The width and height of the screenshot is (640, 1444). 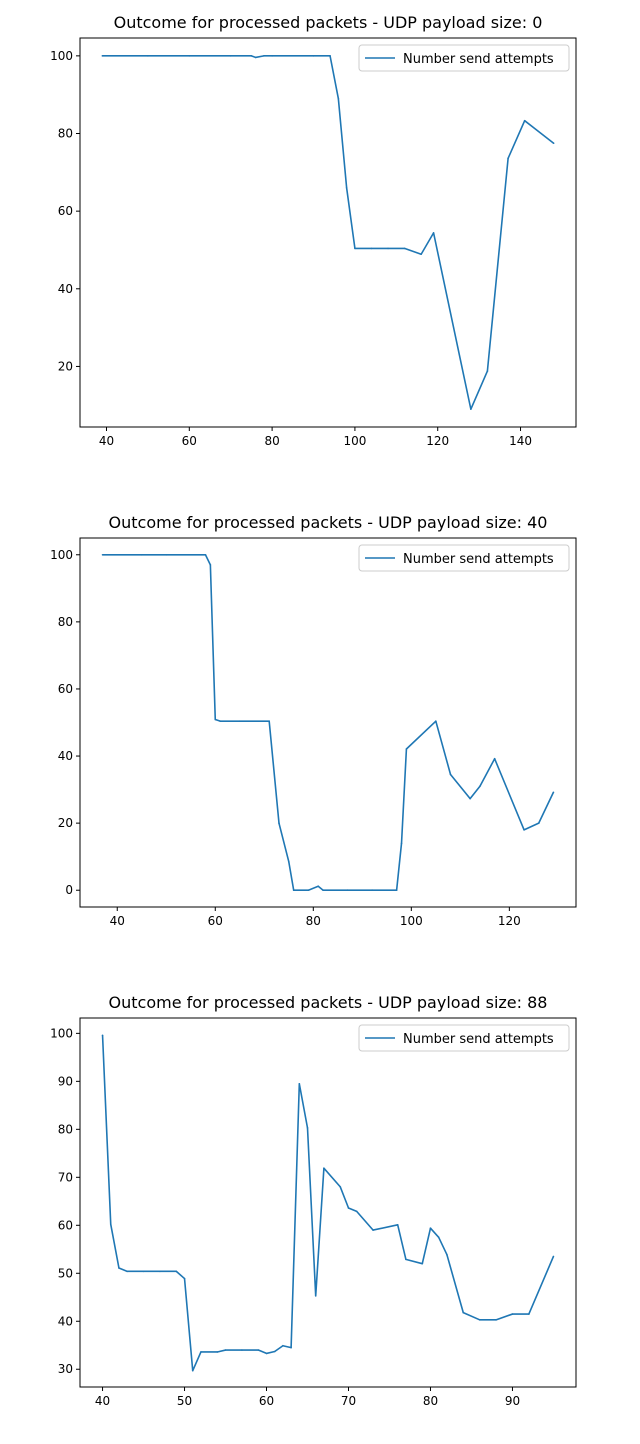 What do you see at coordinates (348, 1401) in the screenshot?
I see `x-tick-label: 70` at bounding box center [348, 1401].